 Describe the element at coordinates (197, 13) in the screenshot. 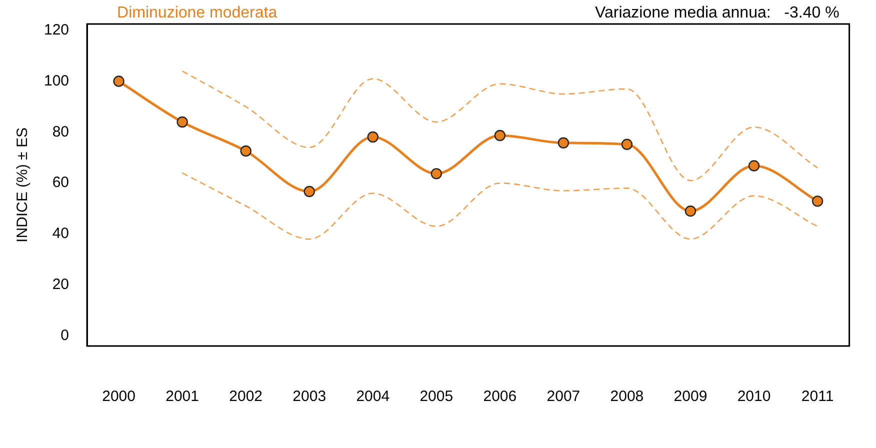

I see `chart-title: Diminuzione moderata` at that location.